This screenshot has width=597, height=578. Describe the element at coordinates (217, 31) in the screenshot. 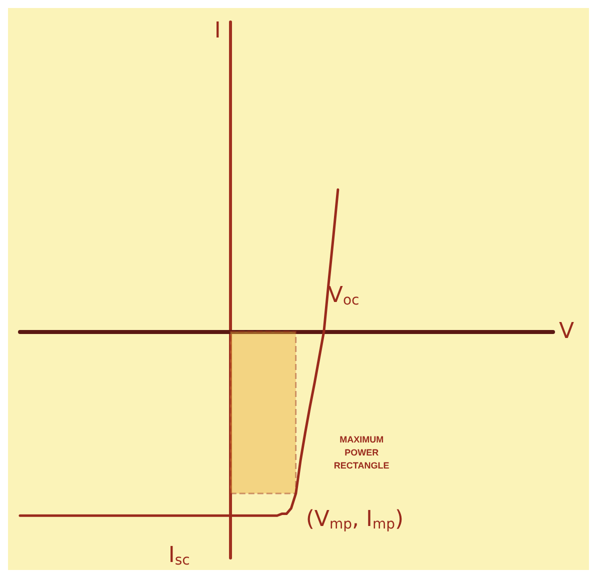

I see `text: I` at that location.